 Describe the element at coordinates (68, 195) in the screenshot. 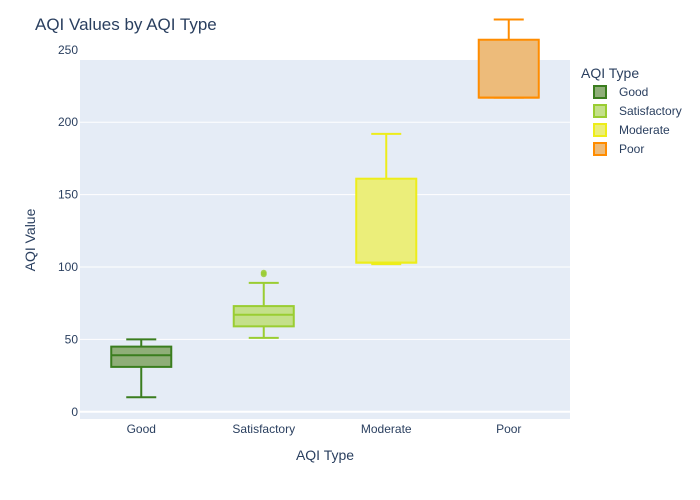

I see `y-tick-label: 150` at that location.